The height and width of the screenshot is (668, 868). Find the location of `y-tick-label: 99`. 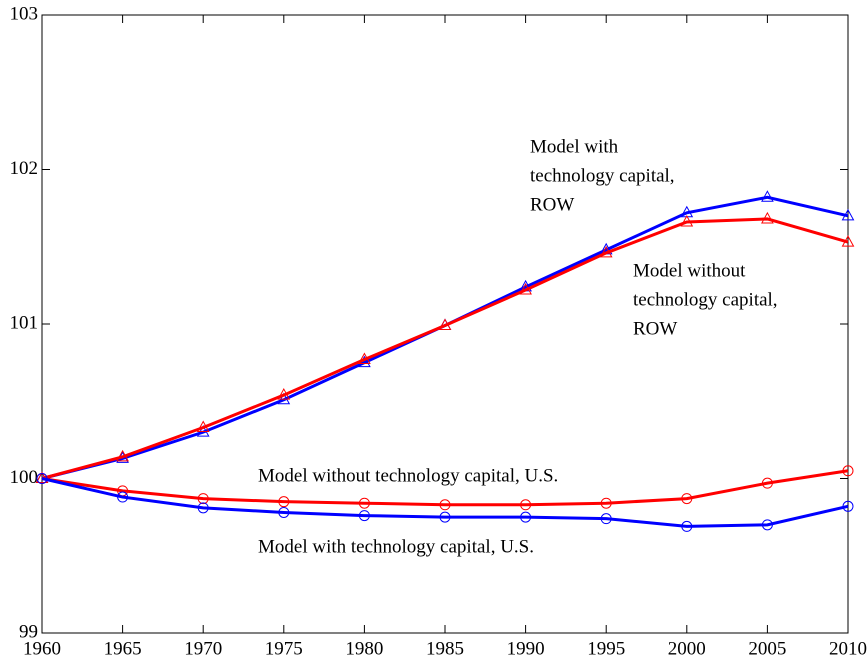

y-tick-label: 99 is located at coordinates (28, 631).